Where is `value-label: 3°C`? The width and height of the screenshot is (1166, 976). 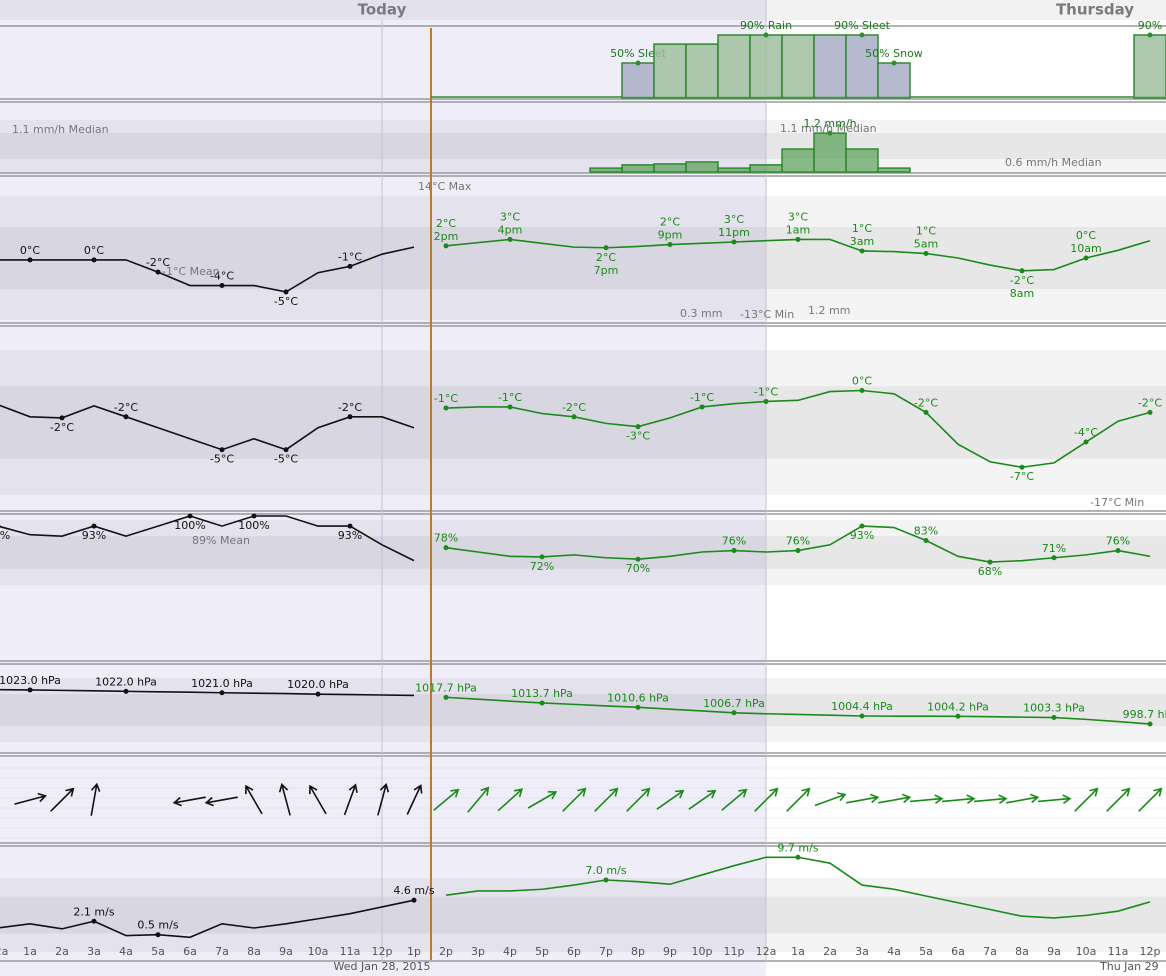
value-label: 3°C is located at coordinates (734, 219).